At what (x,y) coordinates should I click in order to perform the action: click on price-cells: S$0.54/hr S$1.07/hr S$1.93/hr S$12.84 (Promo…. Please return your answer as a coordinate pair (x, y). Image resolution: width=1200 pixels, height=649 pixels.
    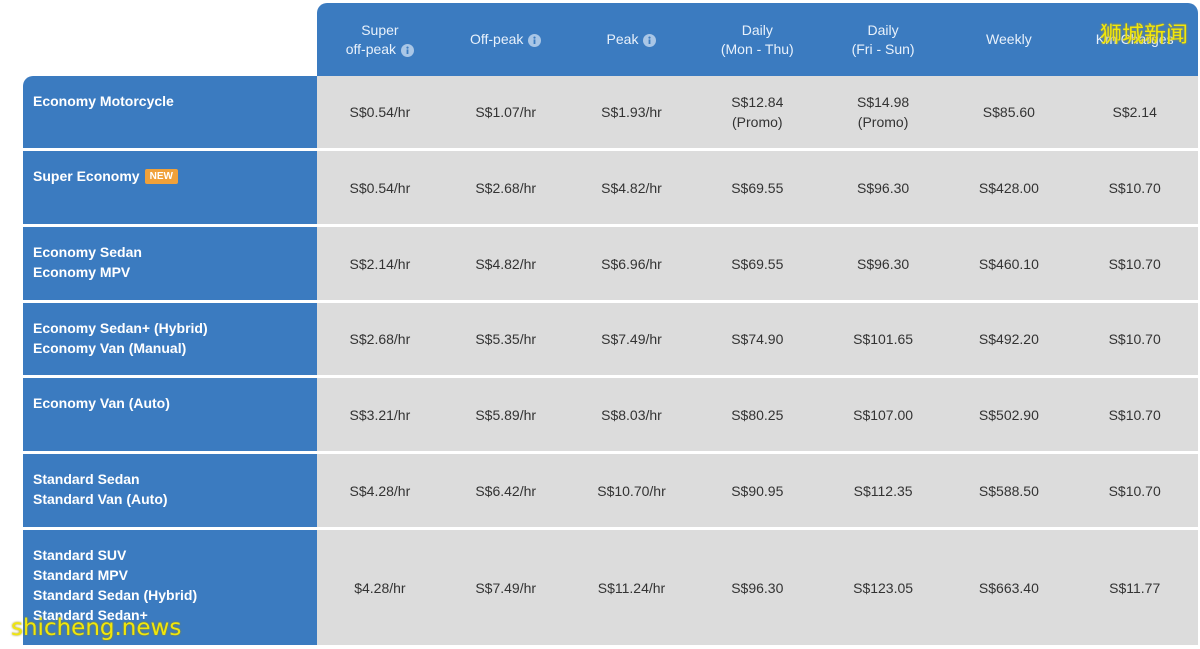
    Looking at the image, I should click on (757, 112).